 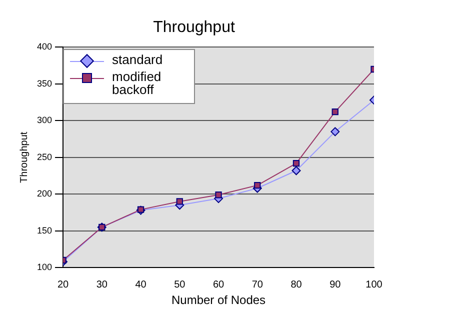 What do you see at coordinates (258, 284) in the screenshot?
I see `x-tick-label: 70` at bounding box center [258, 284].